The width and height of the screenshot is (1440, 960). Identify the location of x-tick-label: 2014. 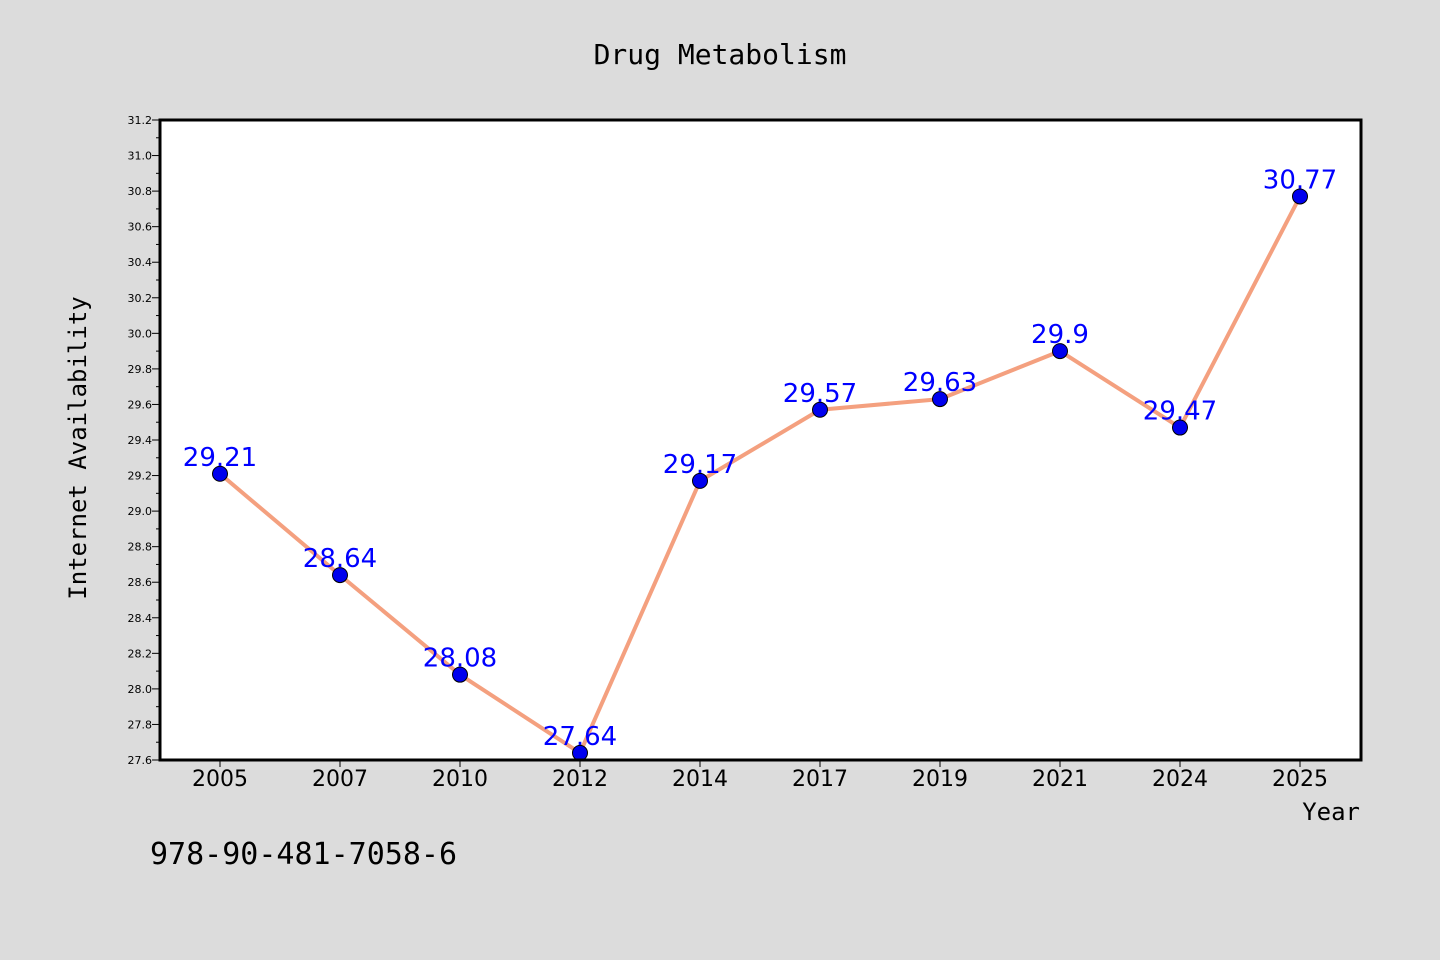
(700, 779).